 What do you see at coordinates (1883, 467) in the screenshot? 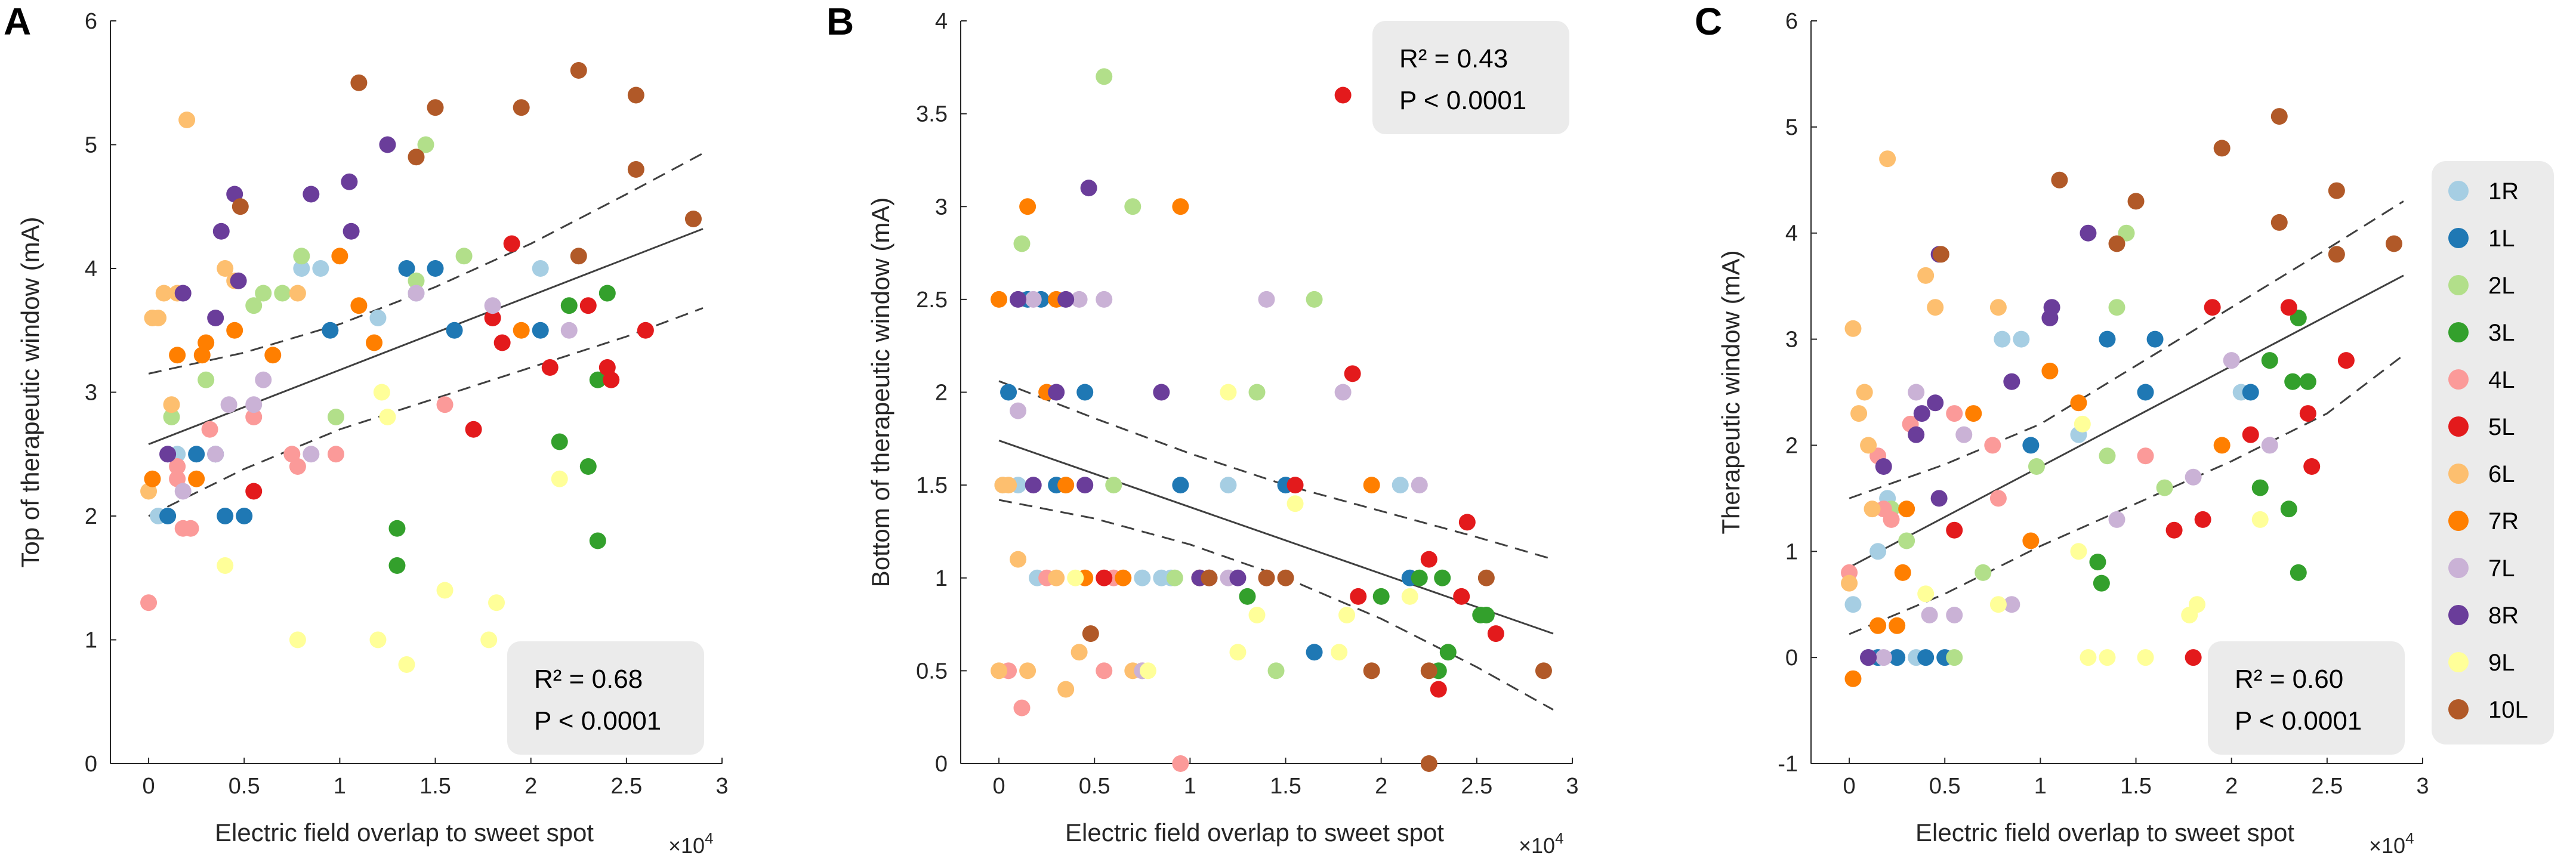
I see `panel-c-point-8r` at bounding box center [1883, 467].